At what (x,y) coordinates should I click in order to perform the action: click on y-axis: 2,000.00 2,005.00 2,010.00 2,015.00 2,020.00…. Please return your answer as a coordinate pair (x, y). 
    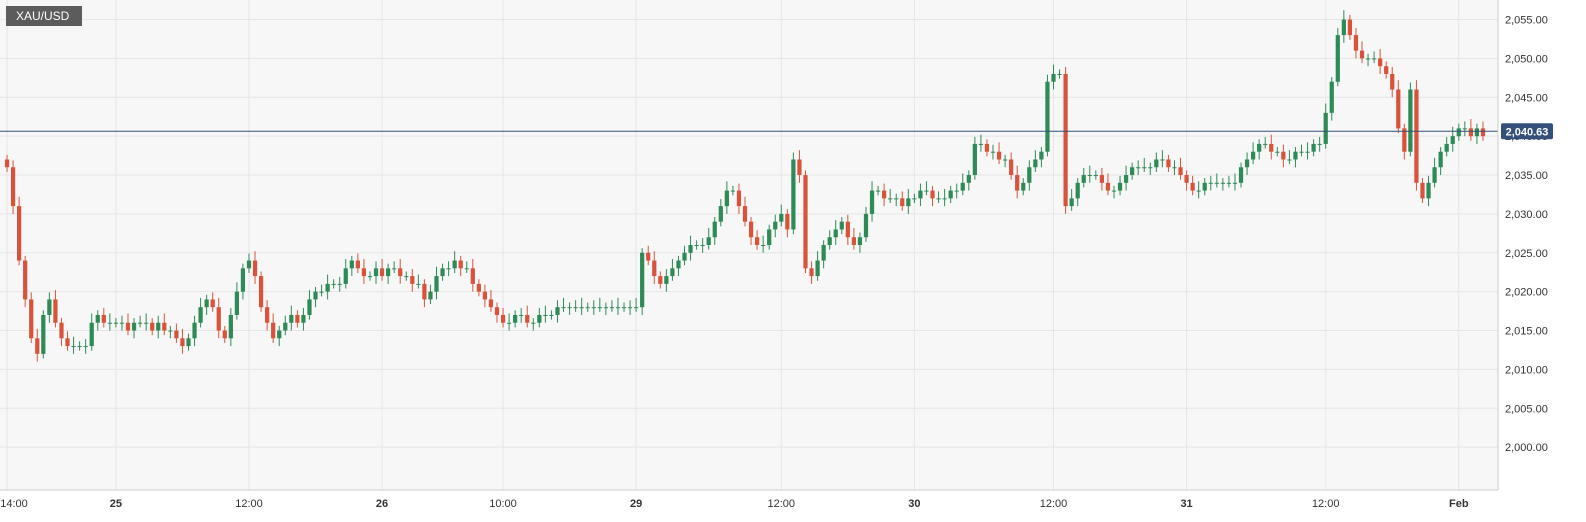
    Looking at the image, I should click on (1526, 235).